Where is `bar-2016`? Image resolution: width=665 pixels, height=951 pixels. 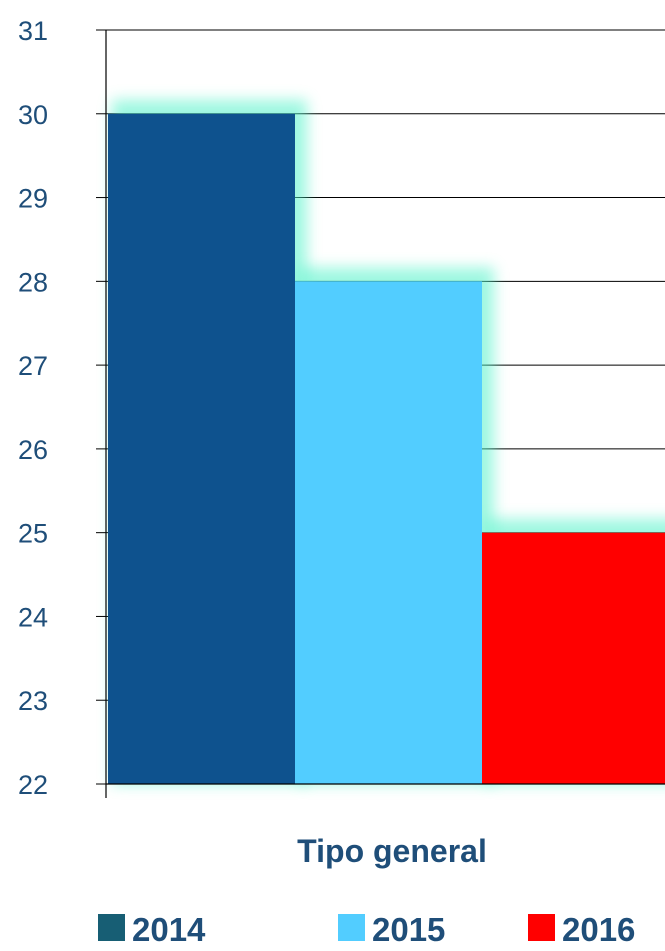 bar-2016 is located at coordinates (573, 658).